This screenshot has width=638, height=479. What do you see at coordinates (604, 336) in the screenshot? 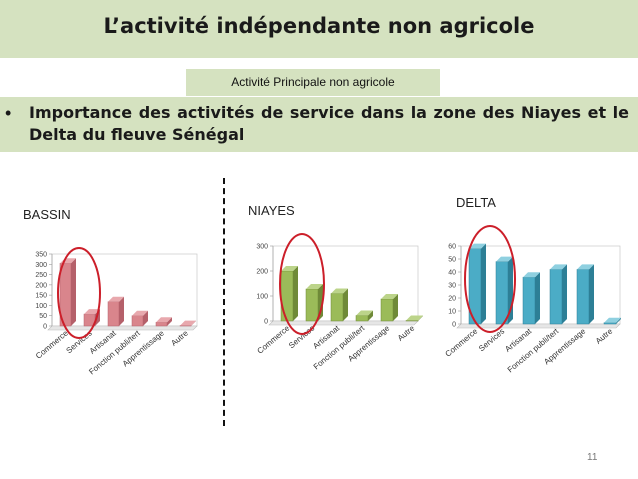
I see `category-label: Autre` at bounding box center [604, 336].